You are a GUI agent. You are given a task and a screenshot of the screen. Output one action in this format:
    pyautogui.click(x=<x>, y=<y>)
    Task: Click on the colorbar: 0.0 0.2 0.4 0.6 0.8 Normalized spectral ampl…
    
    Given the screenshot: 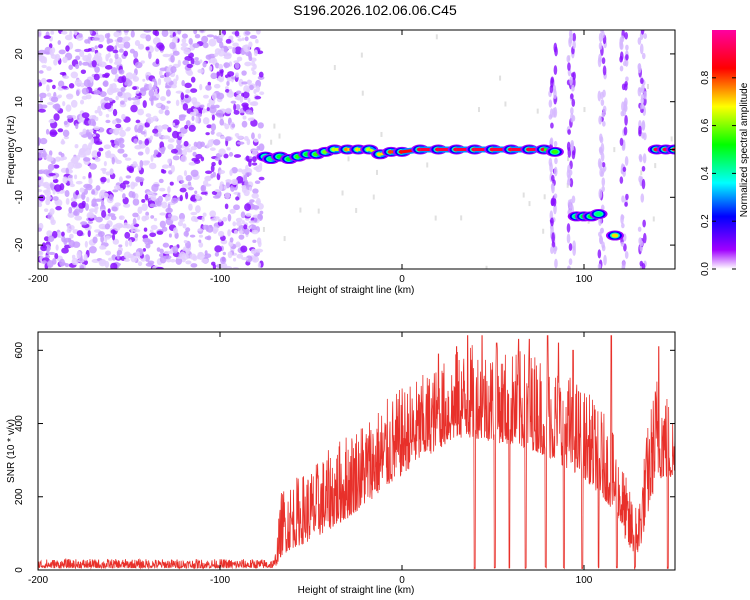 What is the action you would take?
    pyautogui.click(x=725, y=153)
    